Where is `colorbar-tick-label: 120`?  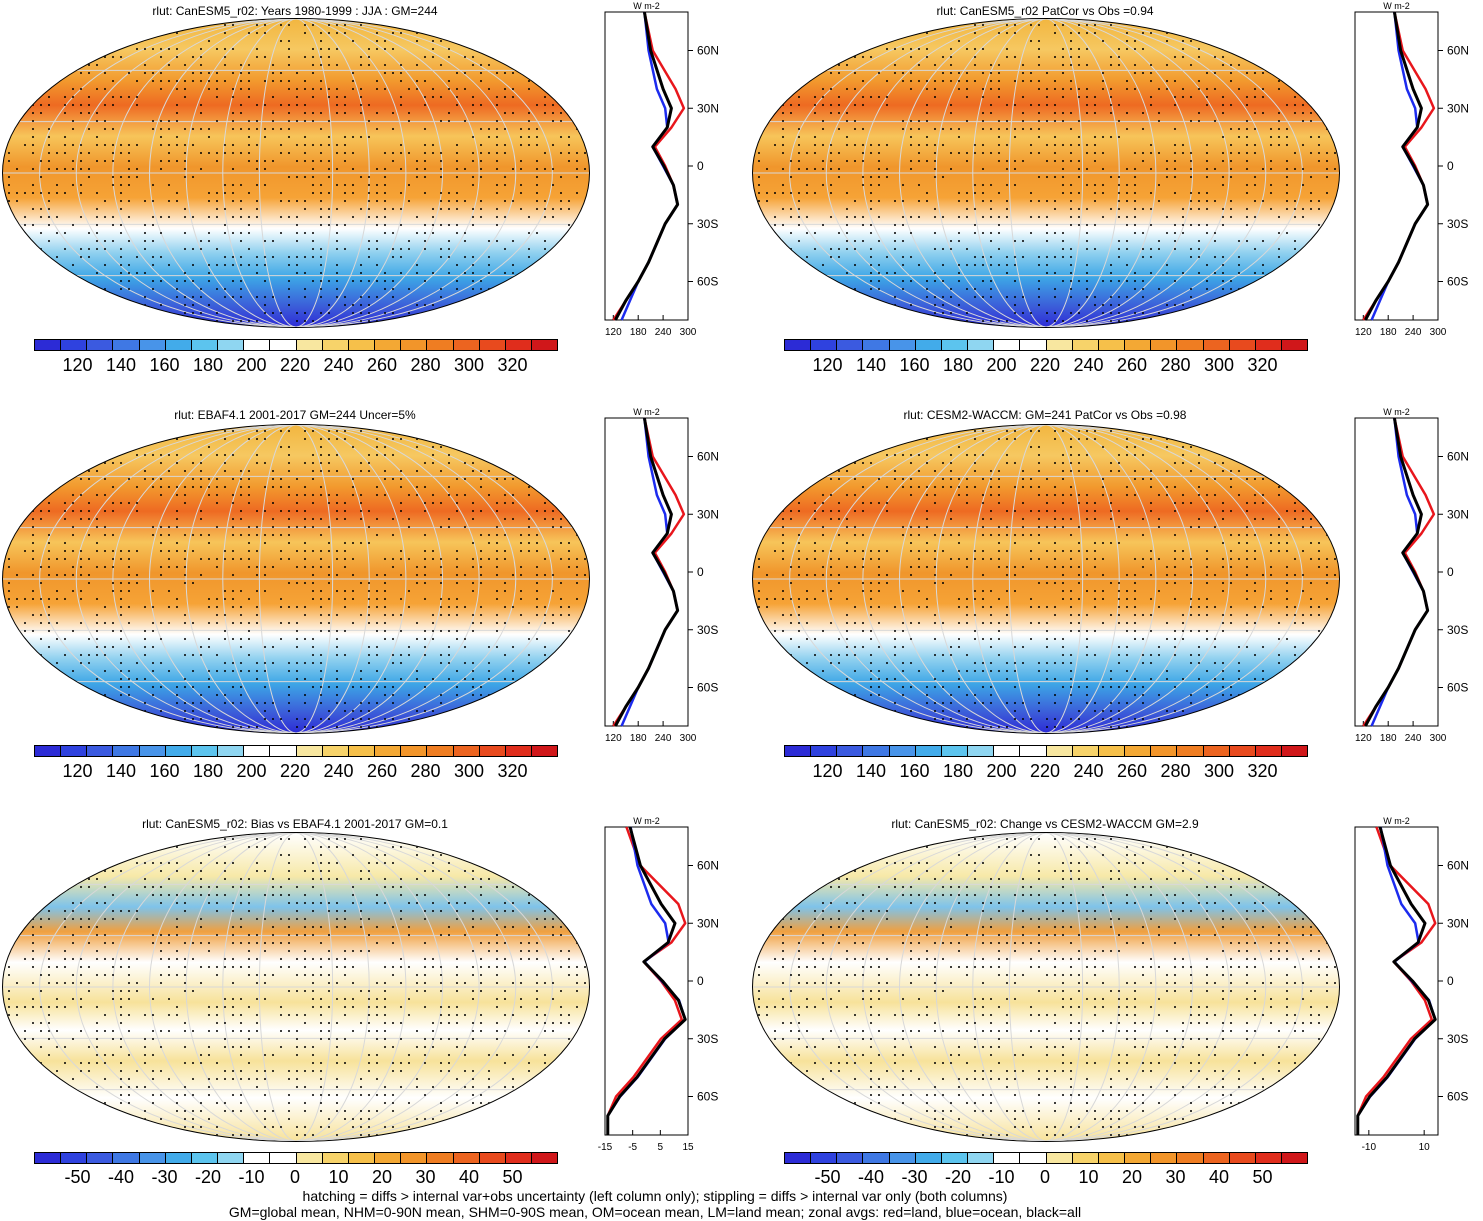
colorbar-tick-label: 120 is located at coordinates (77, 365).